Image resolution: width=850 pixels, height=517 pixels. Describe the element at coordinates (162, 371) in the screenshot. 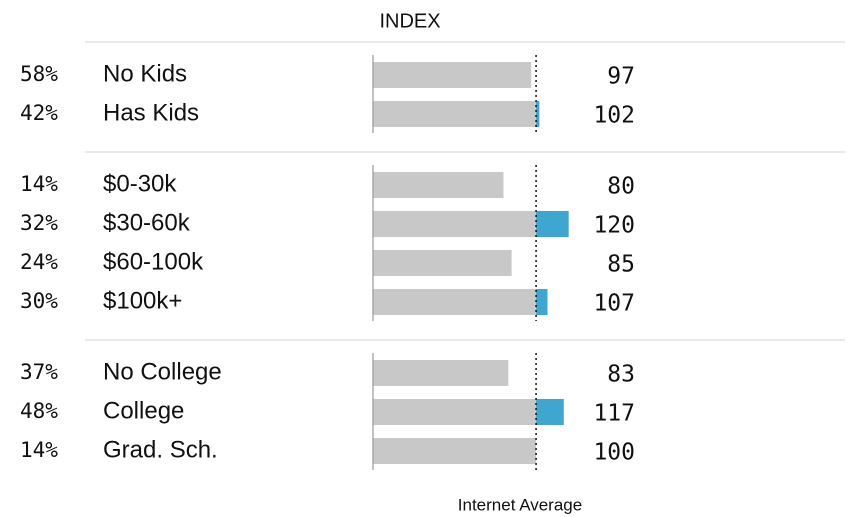

I see `category-label: No College` at that location.